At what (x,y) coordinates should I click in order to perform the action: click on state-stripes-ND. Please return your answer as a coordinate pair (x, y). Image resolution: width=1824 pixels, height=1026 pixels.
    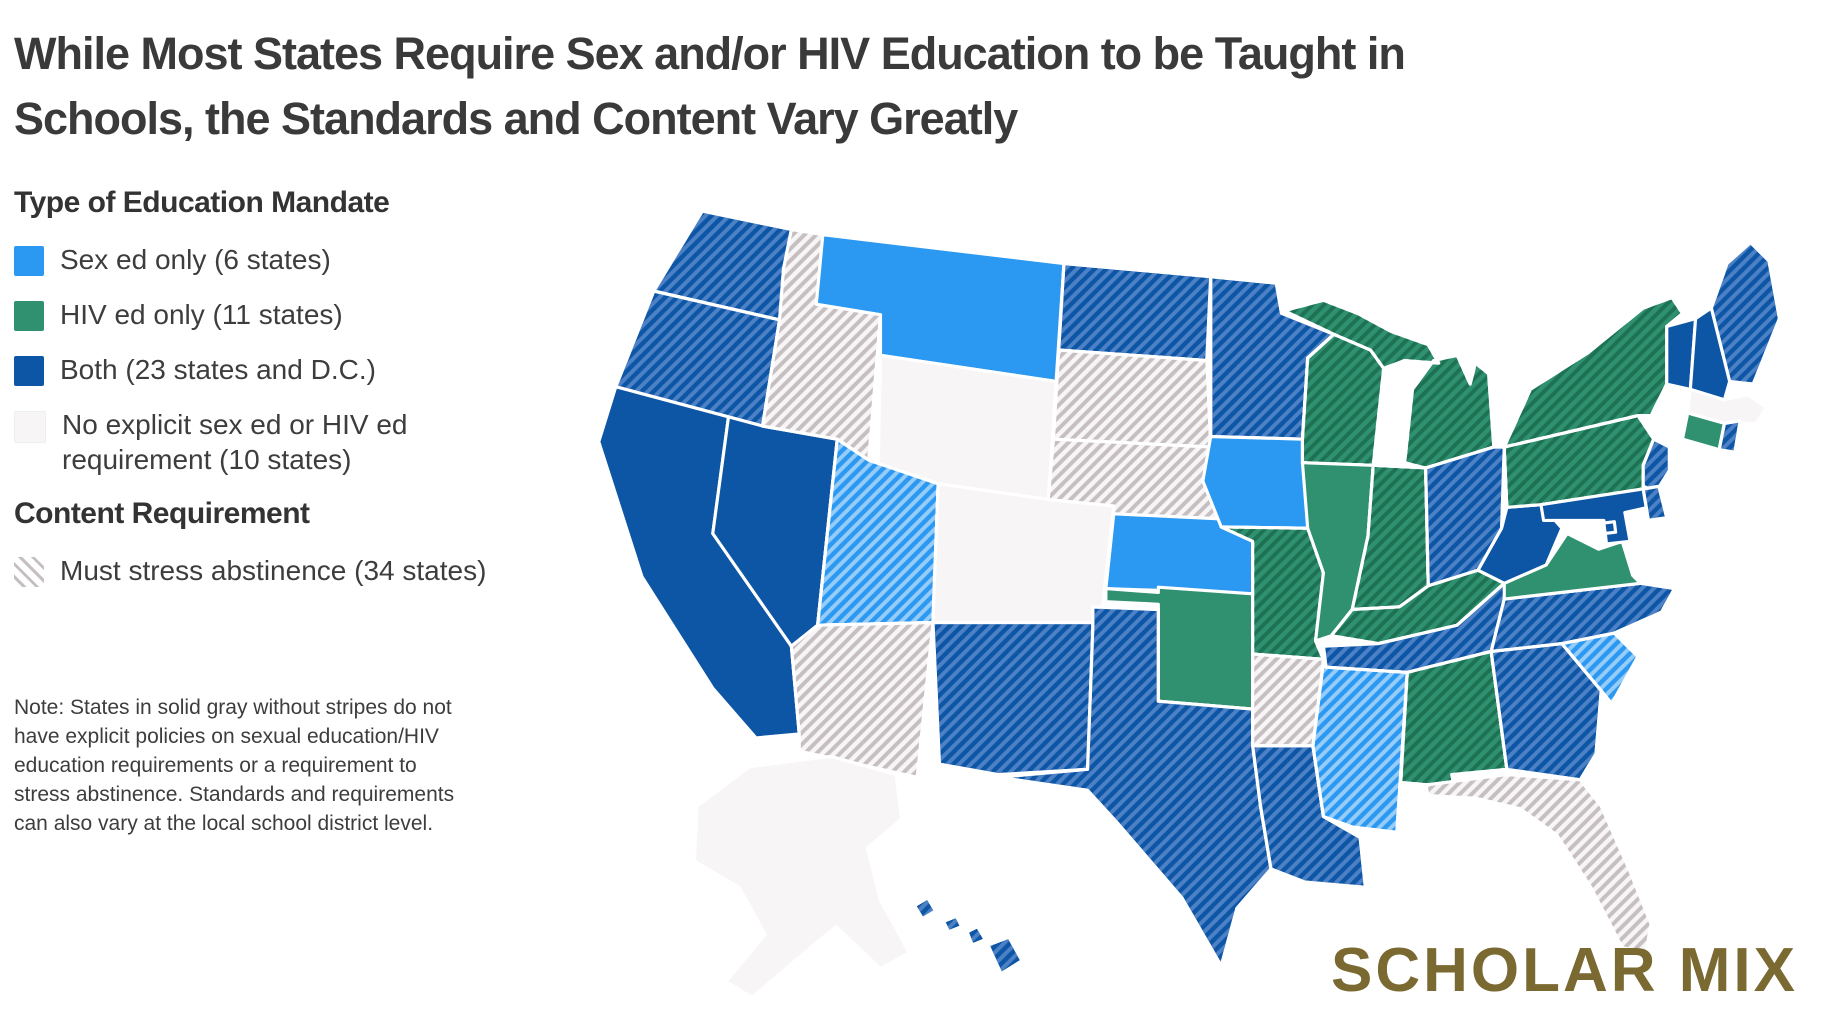
    Looking at the image, I should click on (1134, 312).